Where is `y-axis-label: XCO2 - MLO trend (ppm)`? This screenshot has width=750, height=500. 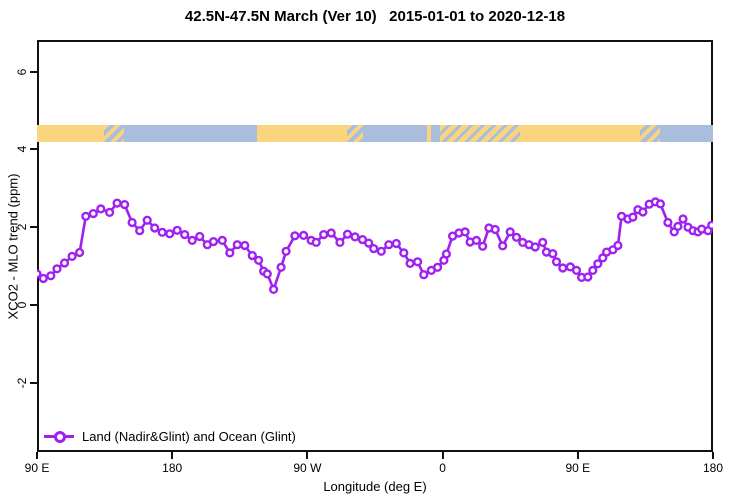
y-axis-label: XCO2 - MLO trend (ppm) is located at coordinates (13, 246).